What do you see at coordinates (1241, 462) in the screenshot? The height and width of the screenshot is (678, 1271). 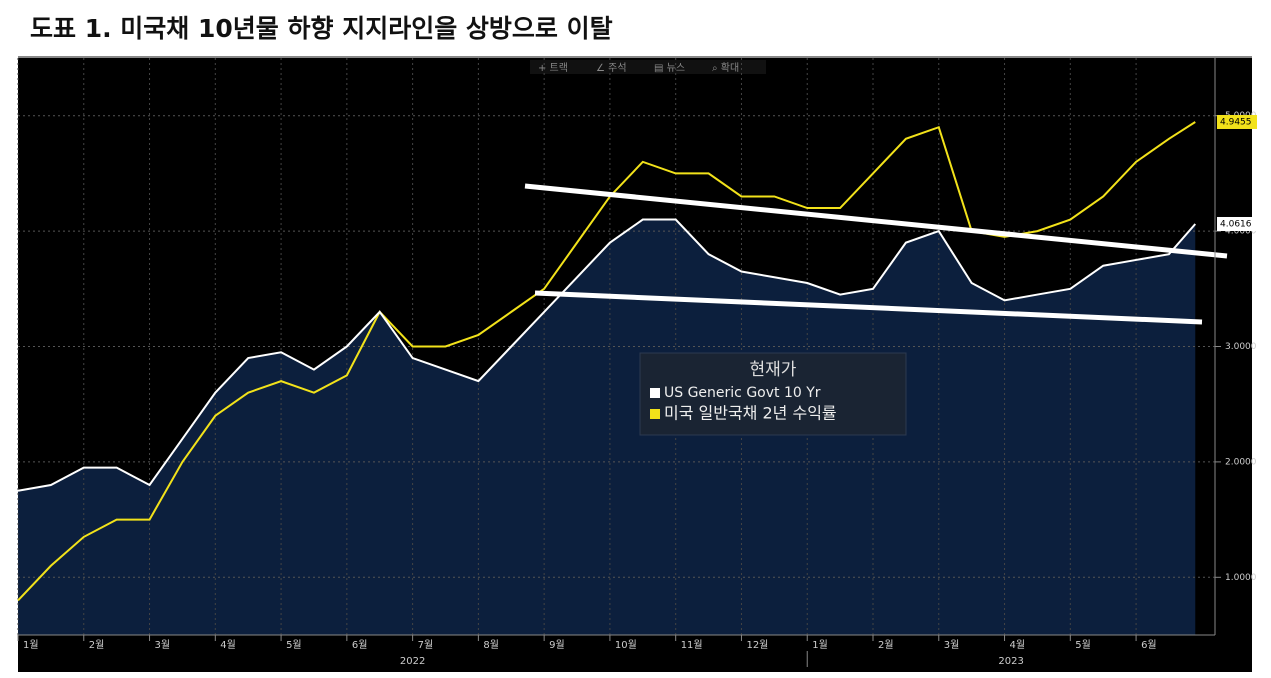 I see `y-tick-label: 2.0000` at bounding box center [1241, 462].